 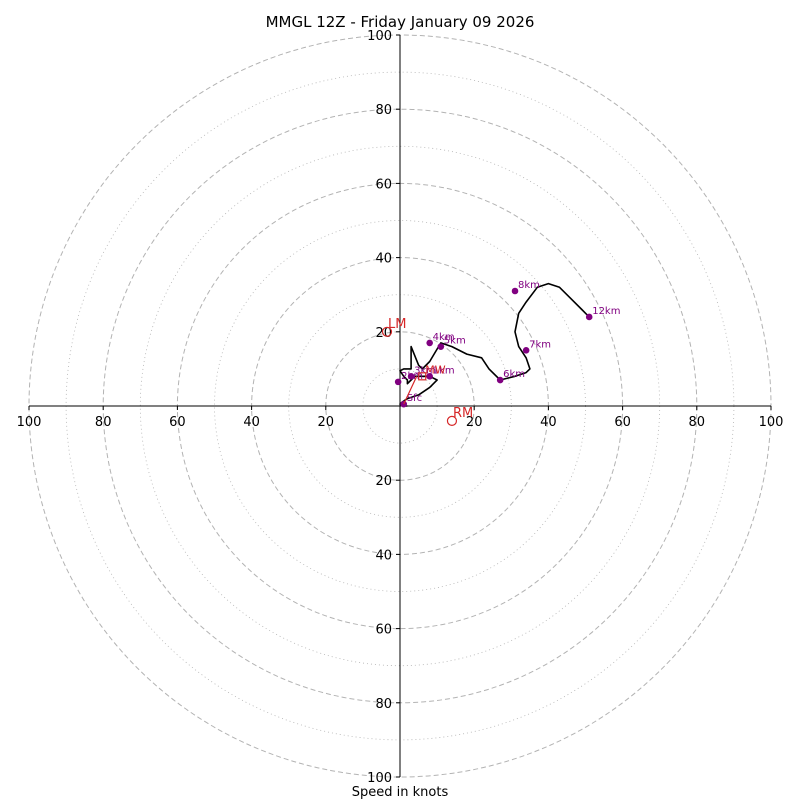 What do you see at coordinates (398, 382) in the screenshot?
I see `height-marker-2km` at bounding box center [398, 382].